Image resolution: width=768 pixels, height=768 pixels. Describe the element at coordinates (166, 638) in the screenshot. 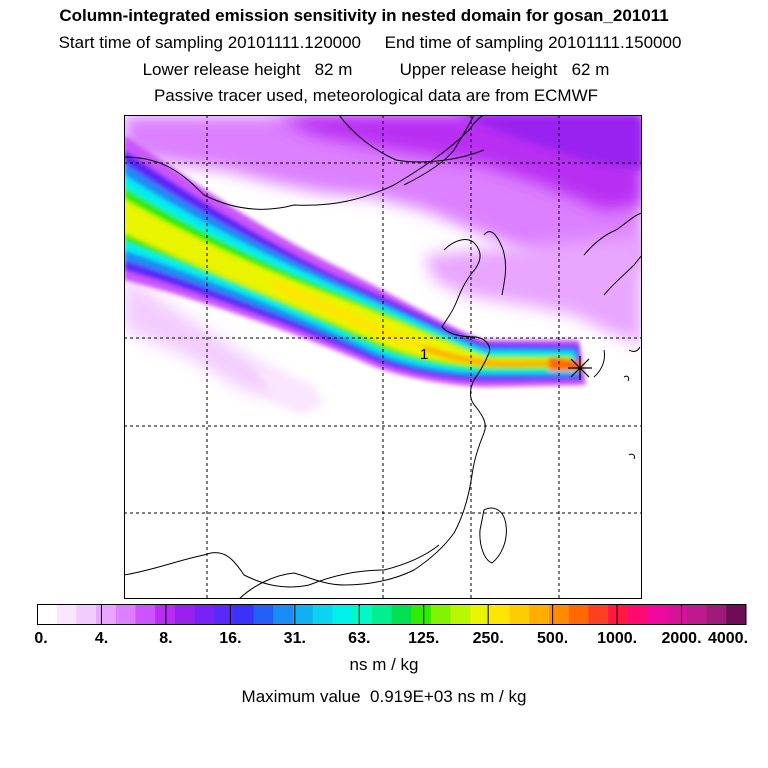

I see `colorbar-tick-label: 8.` at that location.